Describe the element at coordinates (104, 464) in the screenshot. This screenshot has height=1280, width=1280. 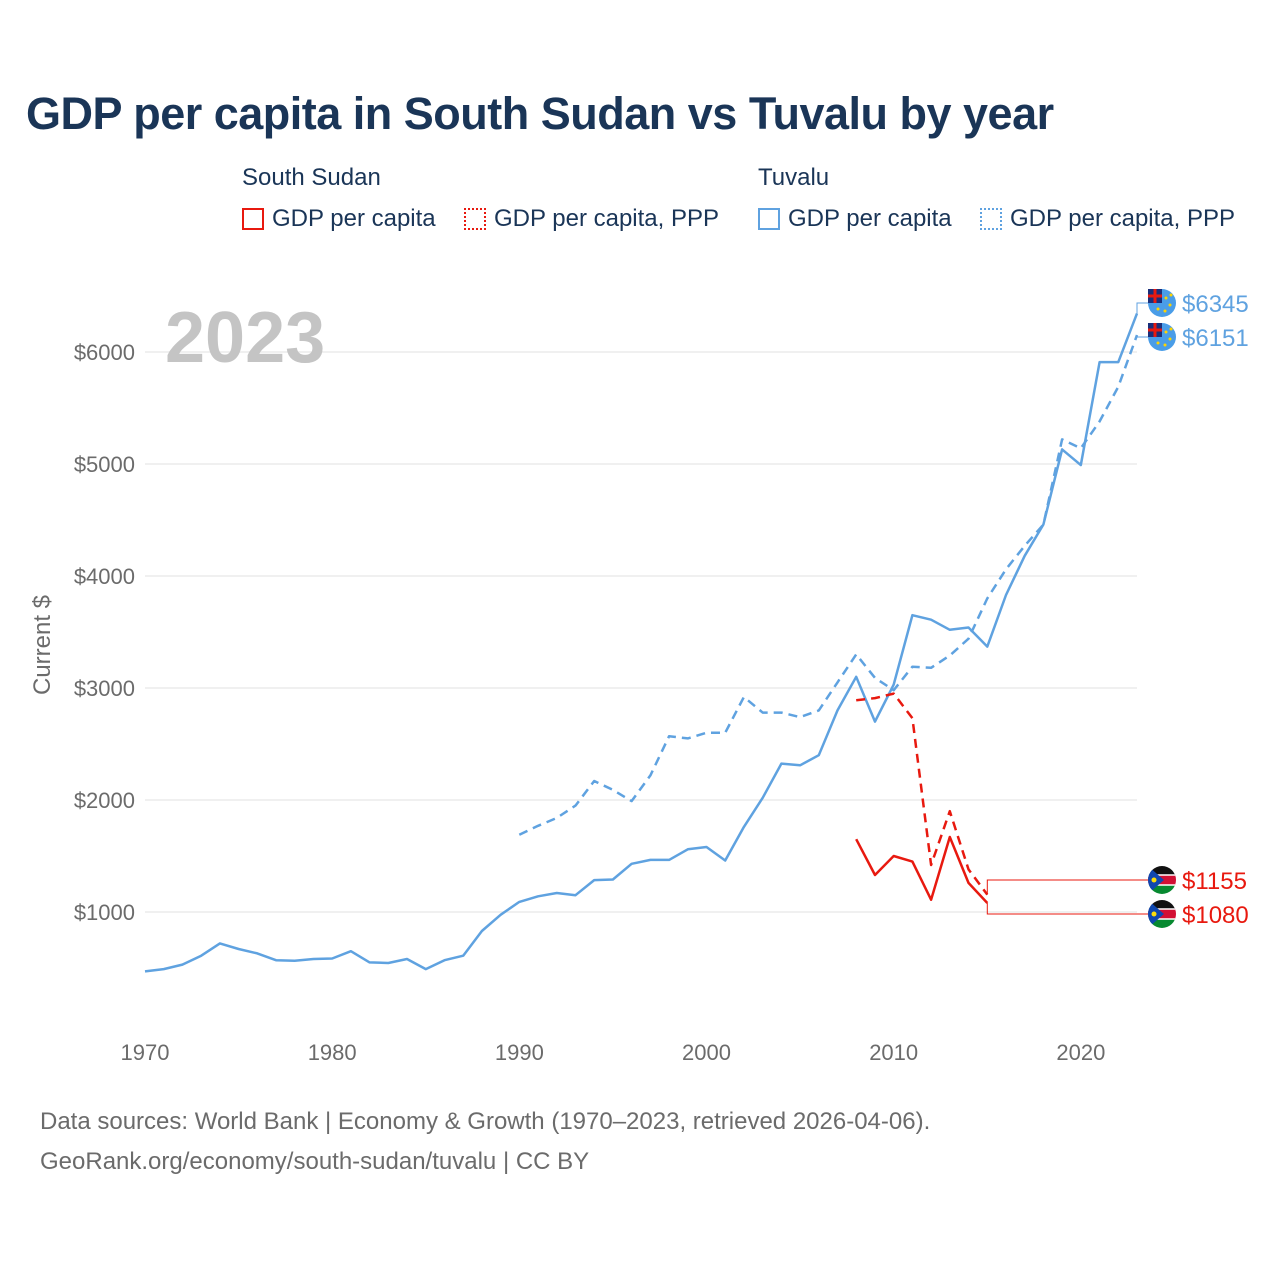
I see `y-tick-label: $5000` at that location.